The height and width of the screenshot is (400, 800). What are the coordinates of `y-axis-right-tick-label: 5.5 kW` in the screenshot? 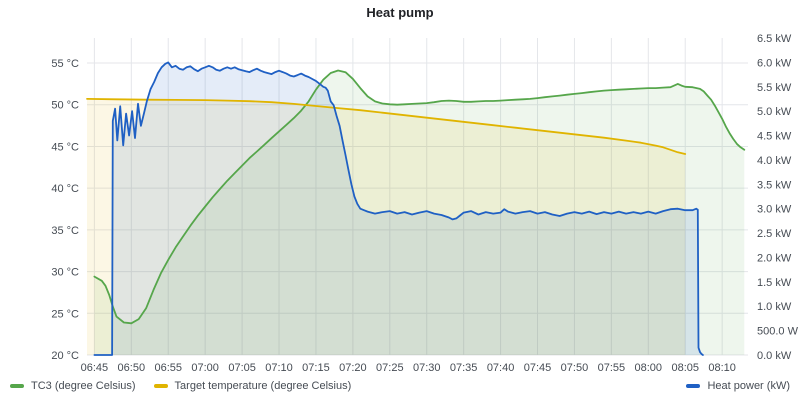 It's located at (774, 88).